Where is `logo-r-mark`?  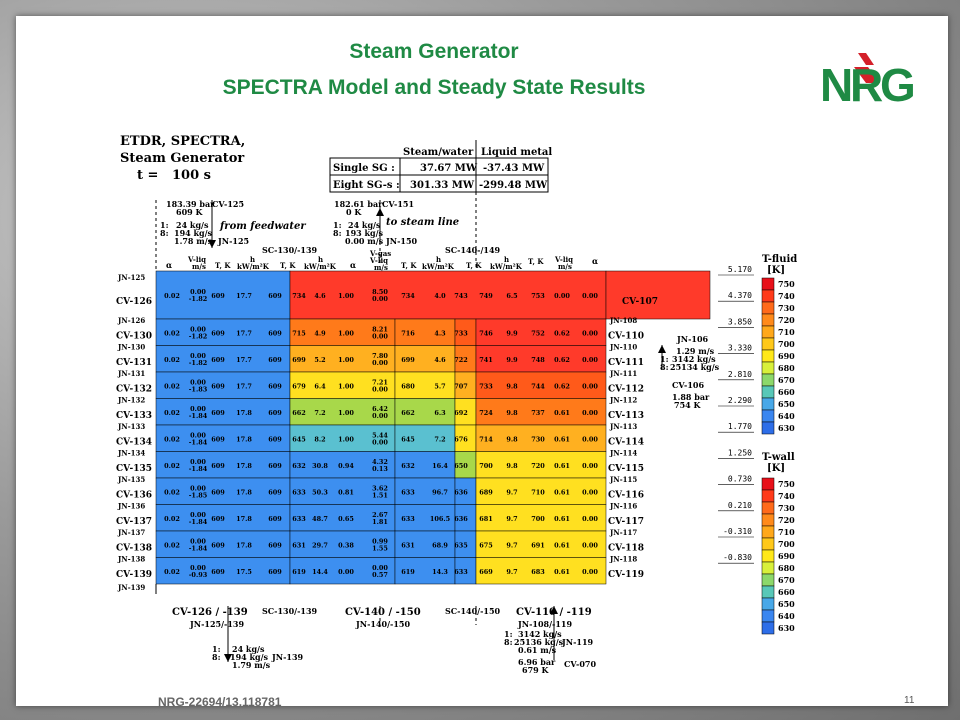
logo-r-mark is located at coordinates (867, 75).